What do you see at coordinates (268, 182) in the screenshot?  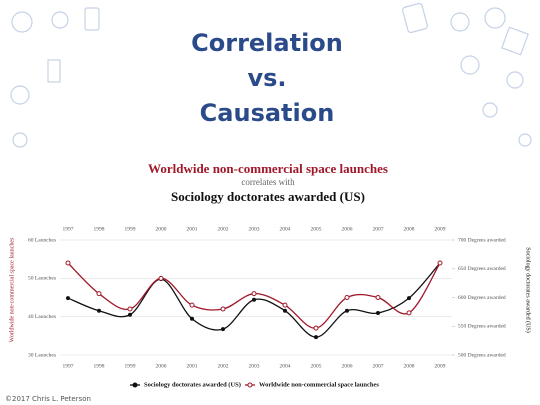 I see `chart-subtitle: correlates with` at bounding box center [268, 182].